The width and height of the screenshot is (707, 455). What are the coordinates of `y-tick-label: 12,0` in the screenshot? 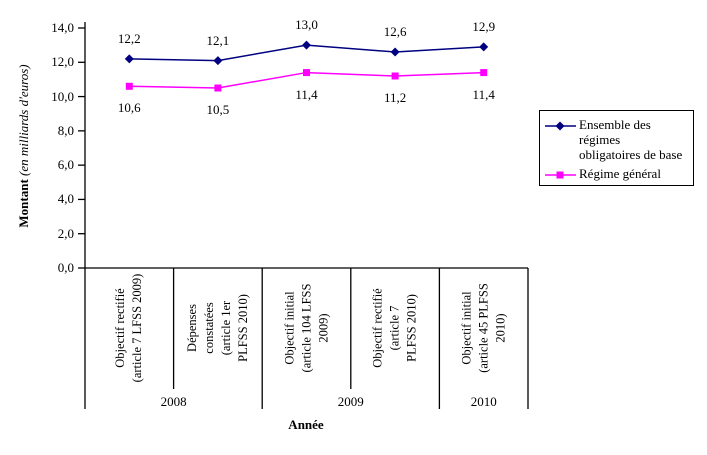 It's located at (62, 62).